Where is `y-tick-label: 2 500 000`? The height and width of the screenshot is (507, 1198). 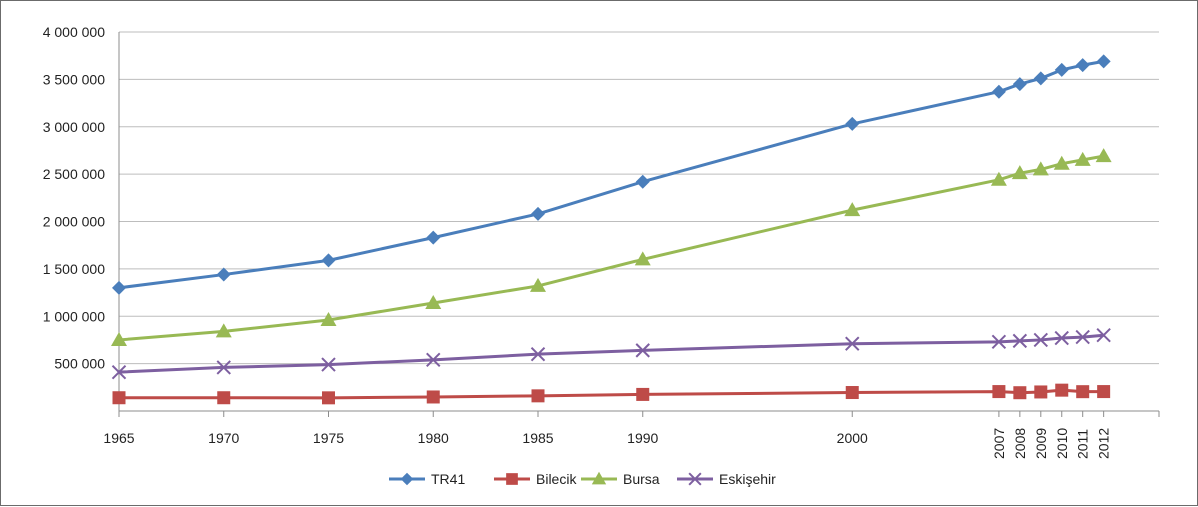 y-tick-label: 2 500 000 is located at coordinates (74, 174).